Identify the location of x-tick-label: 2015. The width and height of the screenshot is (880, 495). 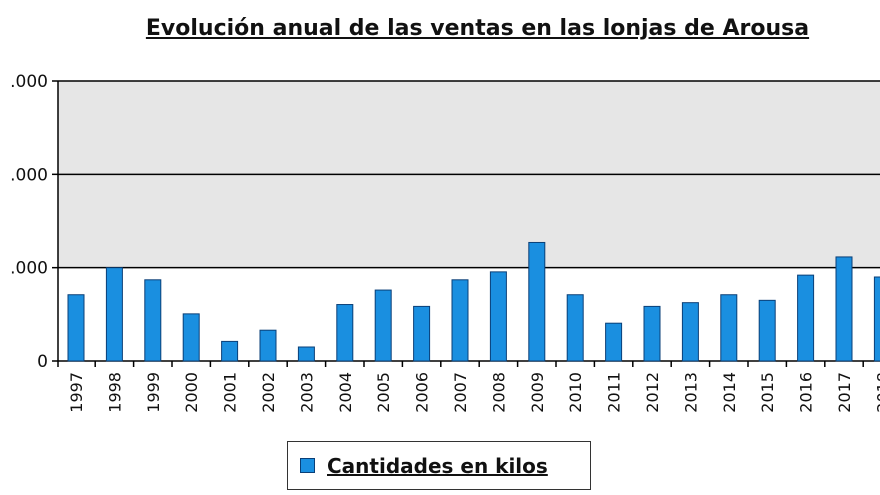
(767, 392).